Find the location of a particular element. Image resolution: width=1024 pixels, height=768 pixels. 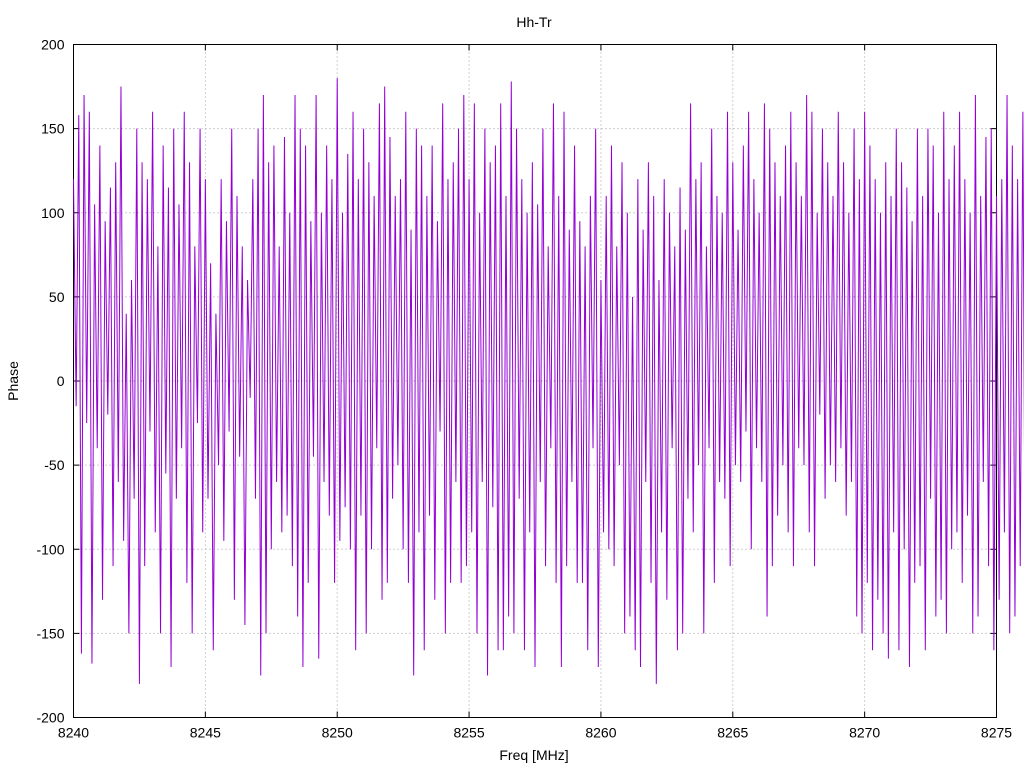

y-axis-title: Phase is located at coordinates (13, 381).